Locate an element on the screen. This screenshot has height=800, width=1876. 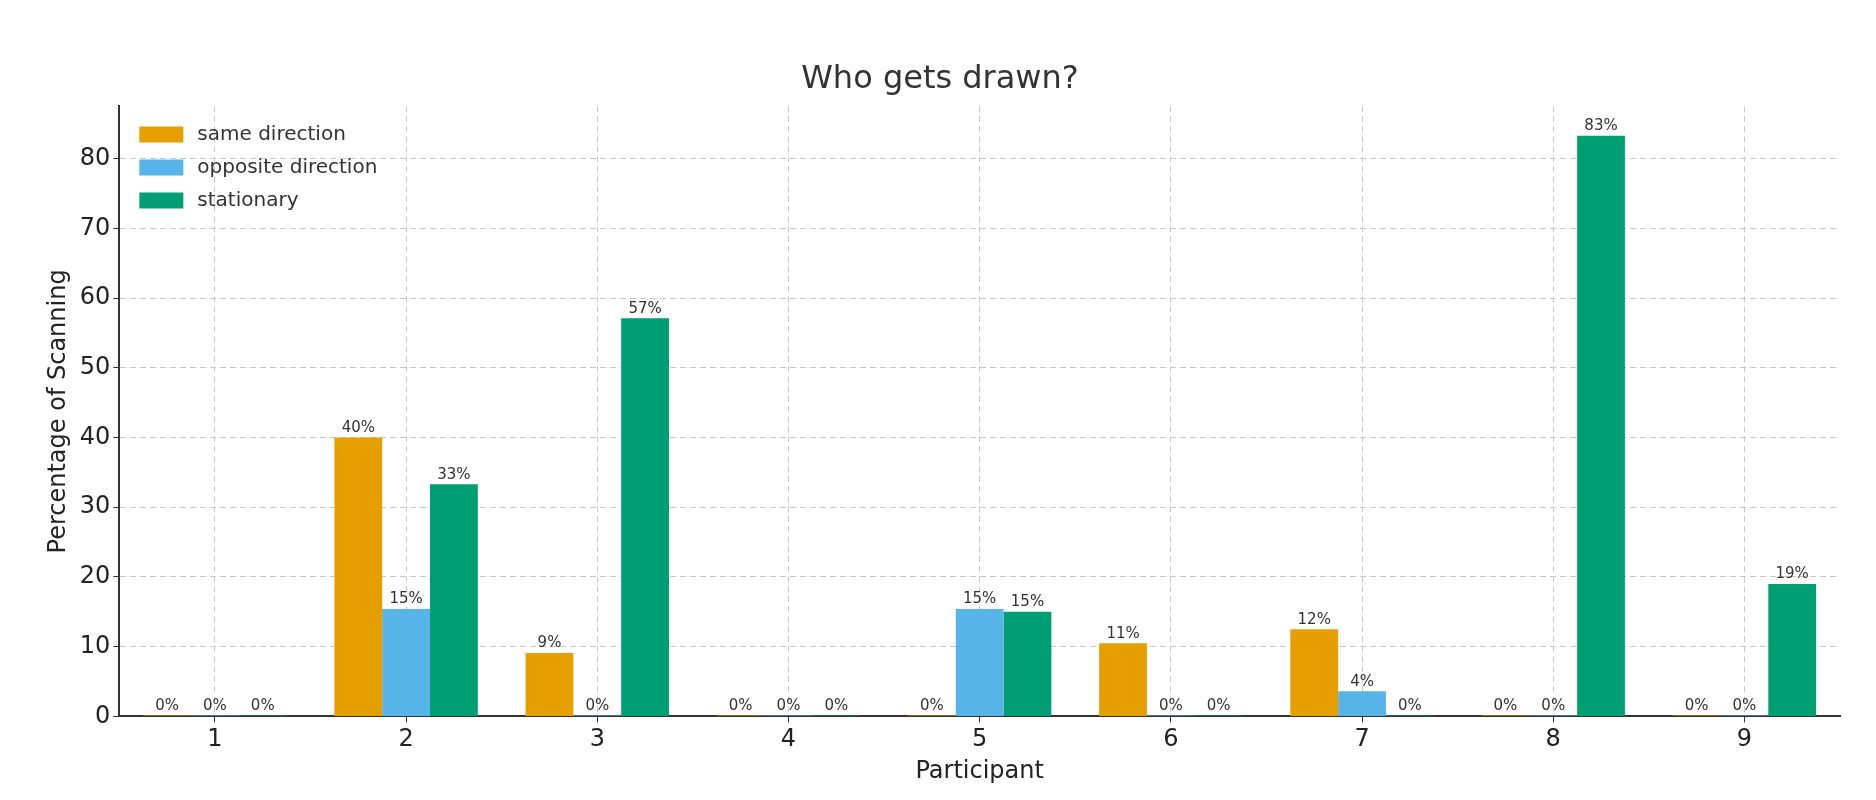
x-tick-label: 1 is located at coordinates (215, 738).